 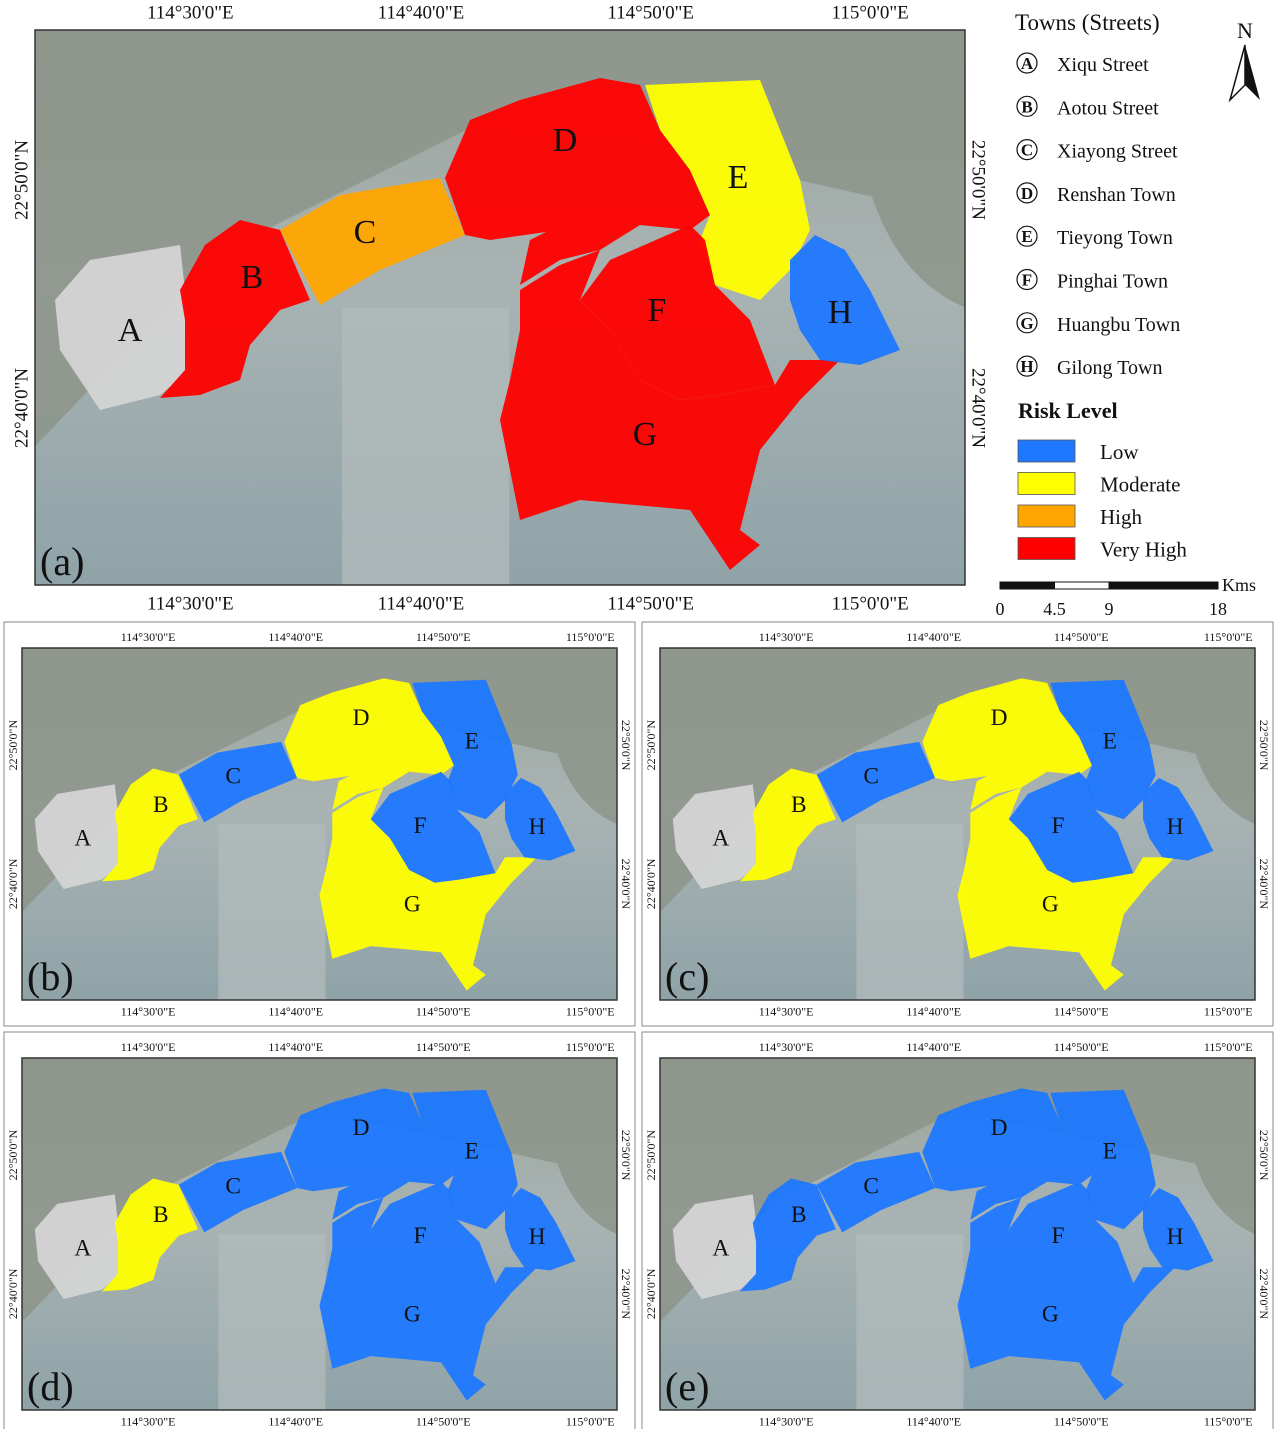 I want to click on town-name: Renshan Town, so click(x=1116, y=195).